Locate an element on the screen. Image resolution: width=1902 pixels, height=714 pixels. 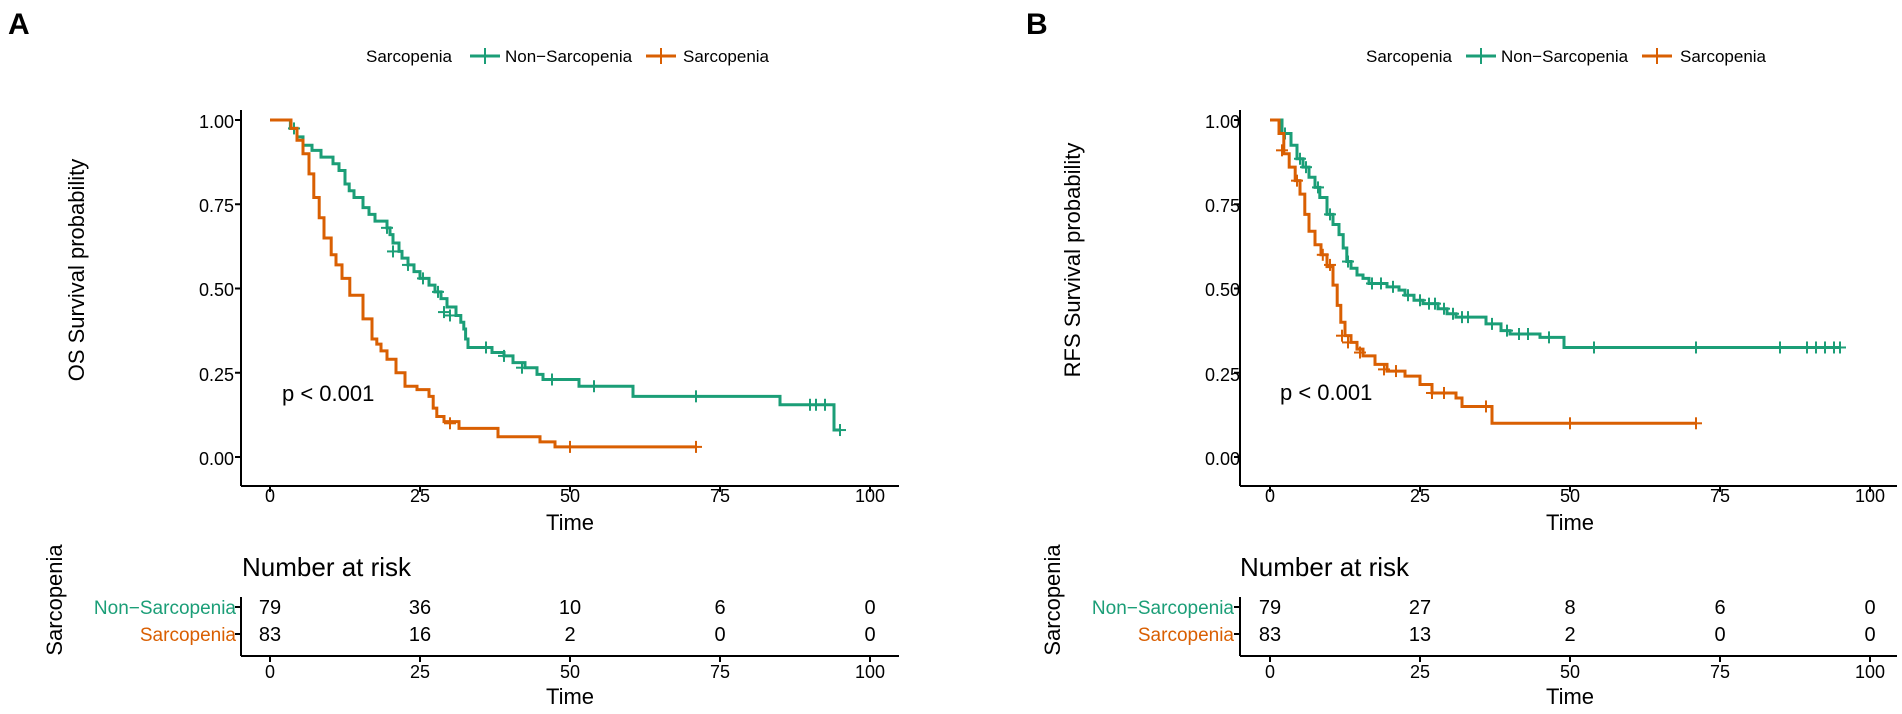
risk-x-tick-label: 100 is located at coordinates (870, 672).